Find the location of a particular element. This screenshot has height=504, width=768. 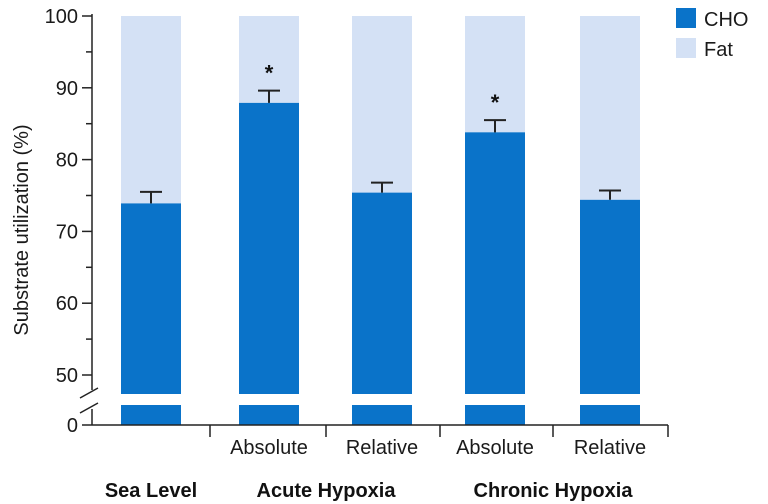

significance-marker-3: * is located at coordinates (495, 102).